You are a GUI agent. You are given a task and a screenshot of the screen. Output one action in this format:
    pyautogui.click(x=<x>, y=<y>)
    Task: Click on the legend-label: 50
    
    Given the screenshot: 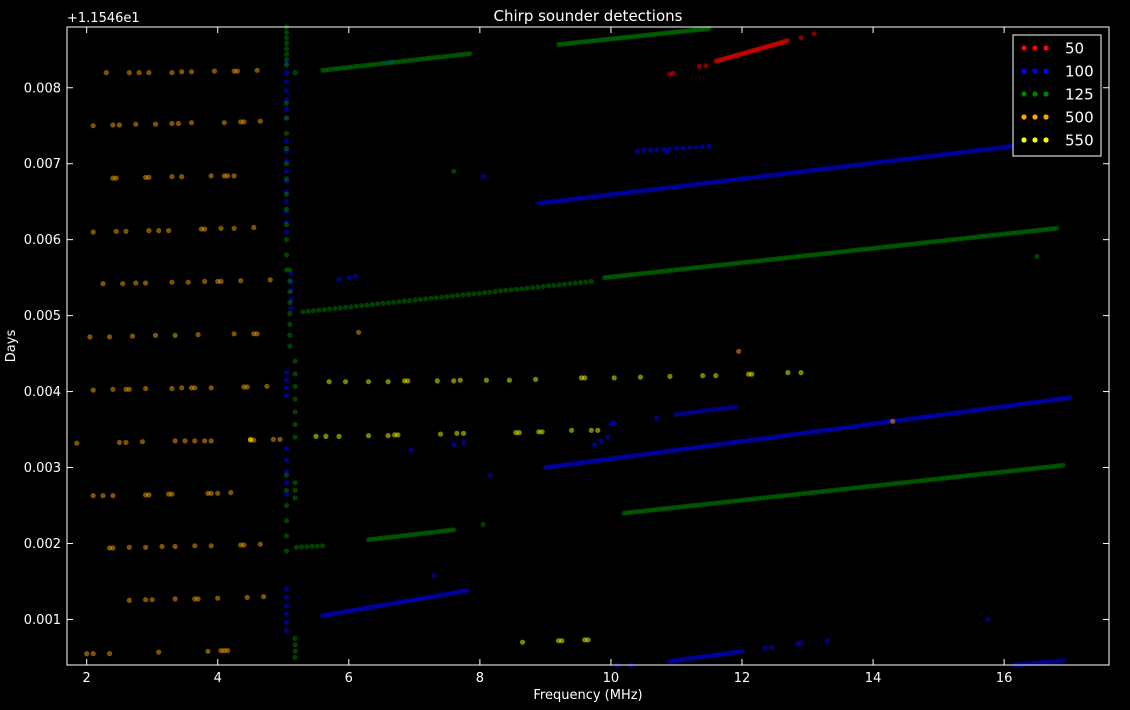 What is the action you would take?
    pyautogui.click(x=1074, y=49)
    